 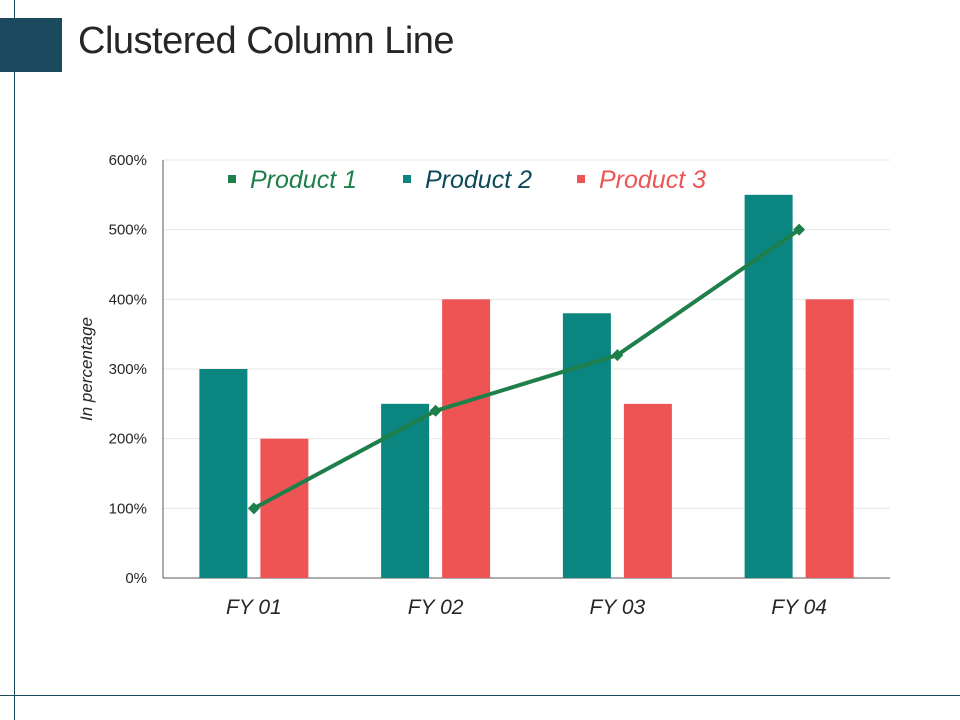 What do you see at coordinates (128, 508) in the screenshot?
I see `y-tick-label: 100%` at bounding box center [128, 508].